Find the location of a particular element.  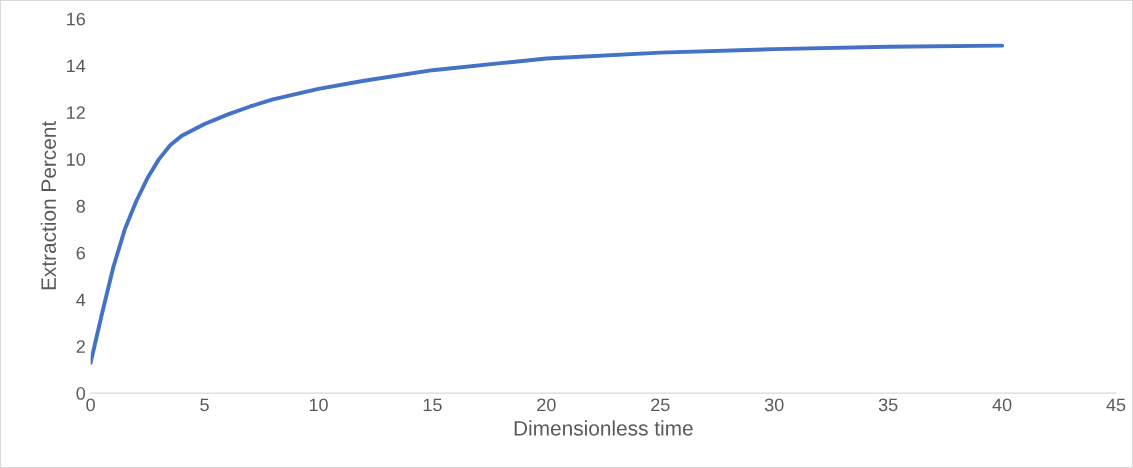

x-tick-label: 45 is located at coordinates (1116, 405).